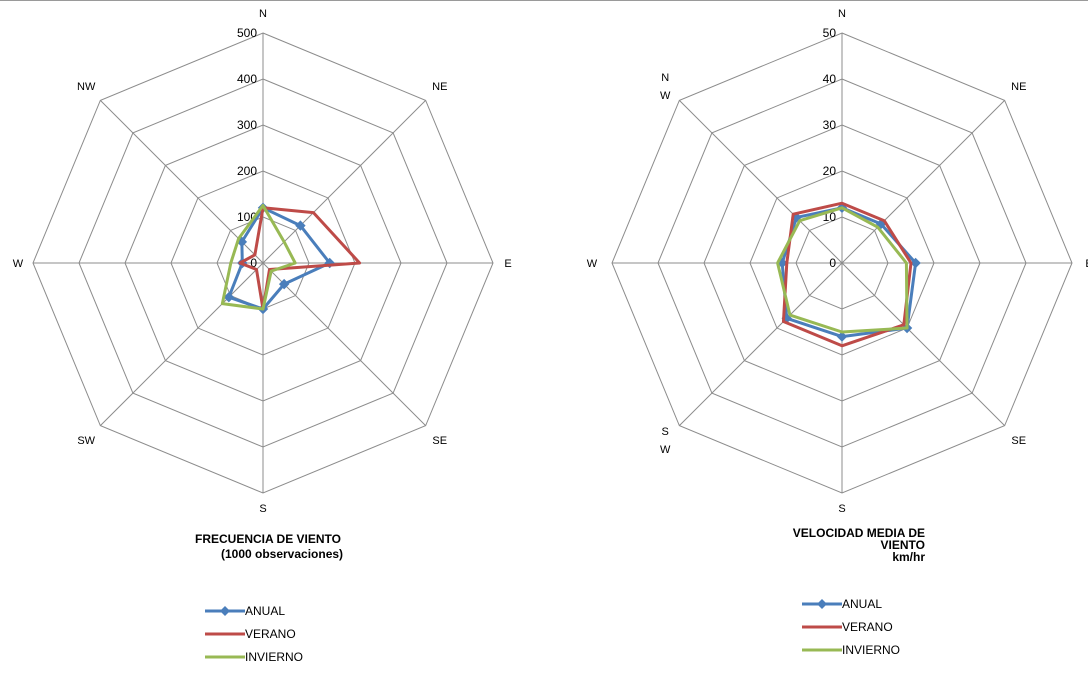 The width and height of the screenshot is (1088, 673). Describe the element at coordinates (903, 545) in the screenshot. I see `chart-title: VIENTO` at that location.